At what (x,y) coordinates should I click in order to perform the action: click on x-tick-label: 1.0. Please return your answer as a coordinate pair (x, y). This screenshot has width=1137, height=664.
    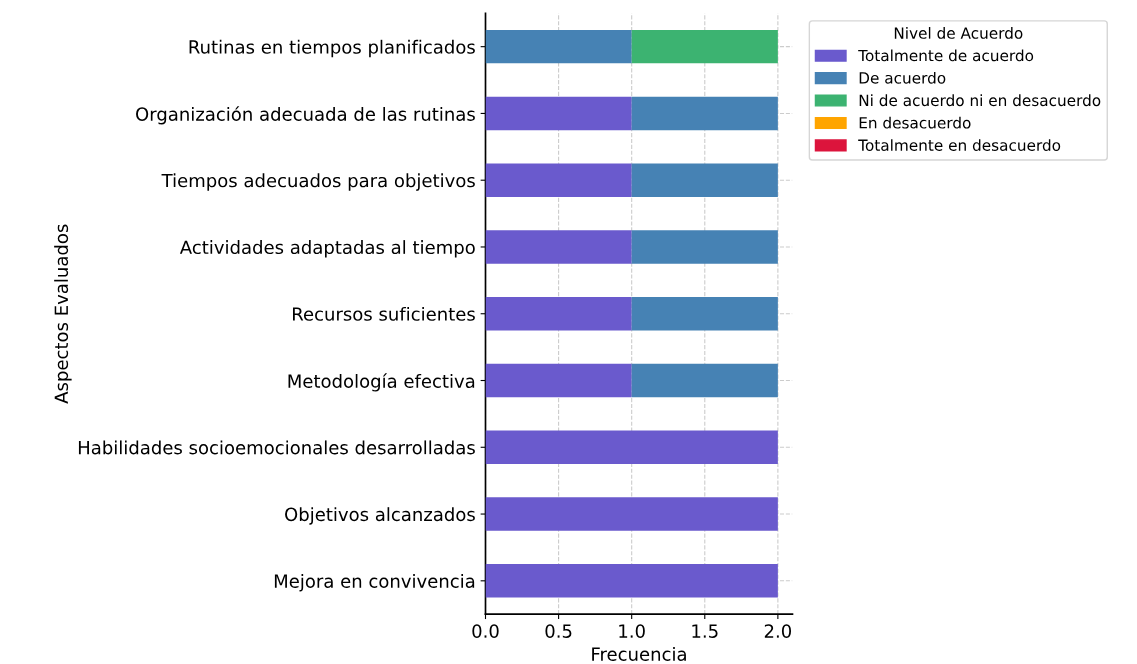
    Looking at the image, I should click on (632, 631).